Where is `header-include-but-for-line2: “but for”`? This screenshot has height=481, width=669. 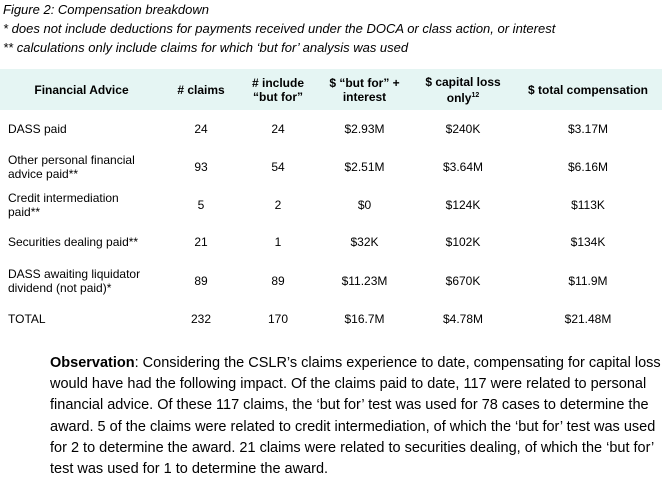 header-include-but-for-line2: “but for” is located at coordinates (278, 96).